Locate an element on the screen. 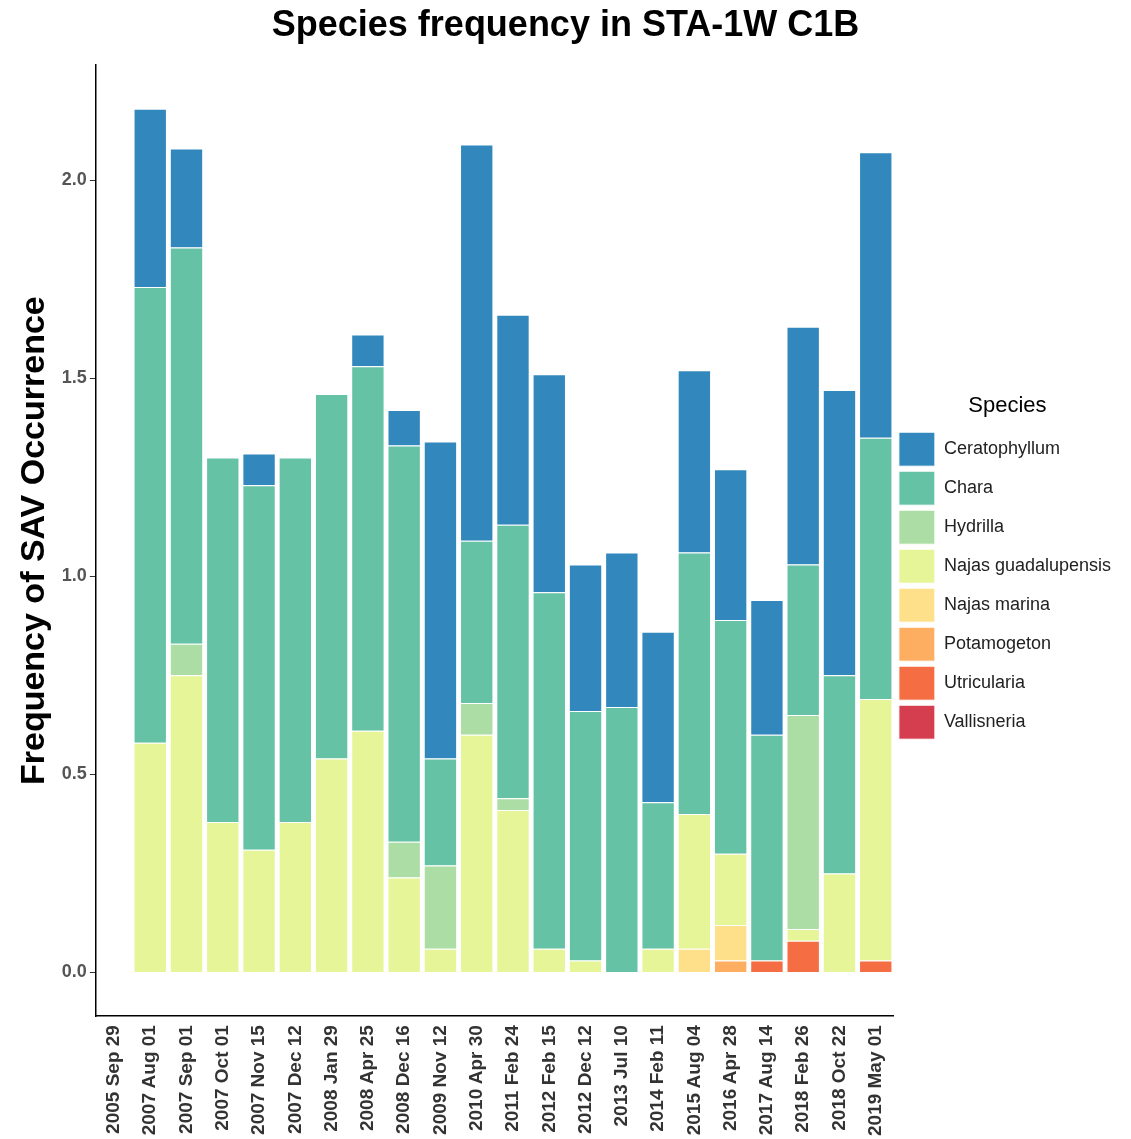  x-tick-label: 2012 Dec 12 is located at coordinates (584, 1079).